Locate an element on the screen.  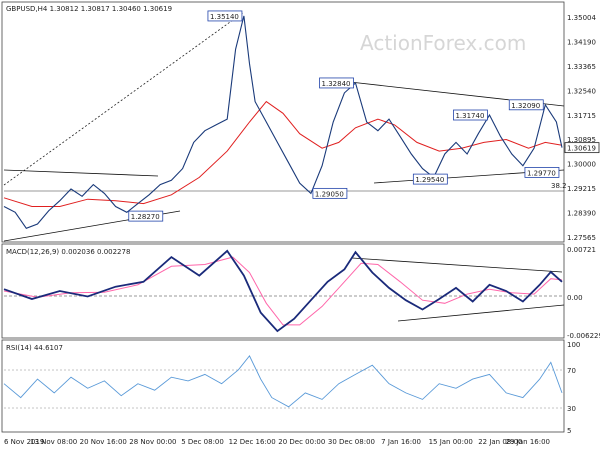
macd-y-tick: 0.00721 is located at coordinates (581, 250).